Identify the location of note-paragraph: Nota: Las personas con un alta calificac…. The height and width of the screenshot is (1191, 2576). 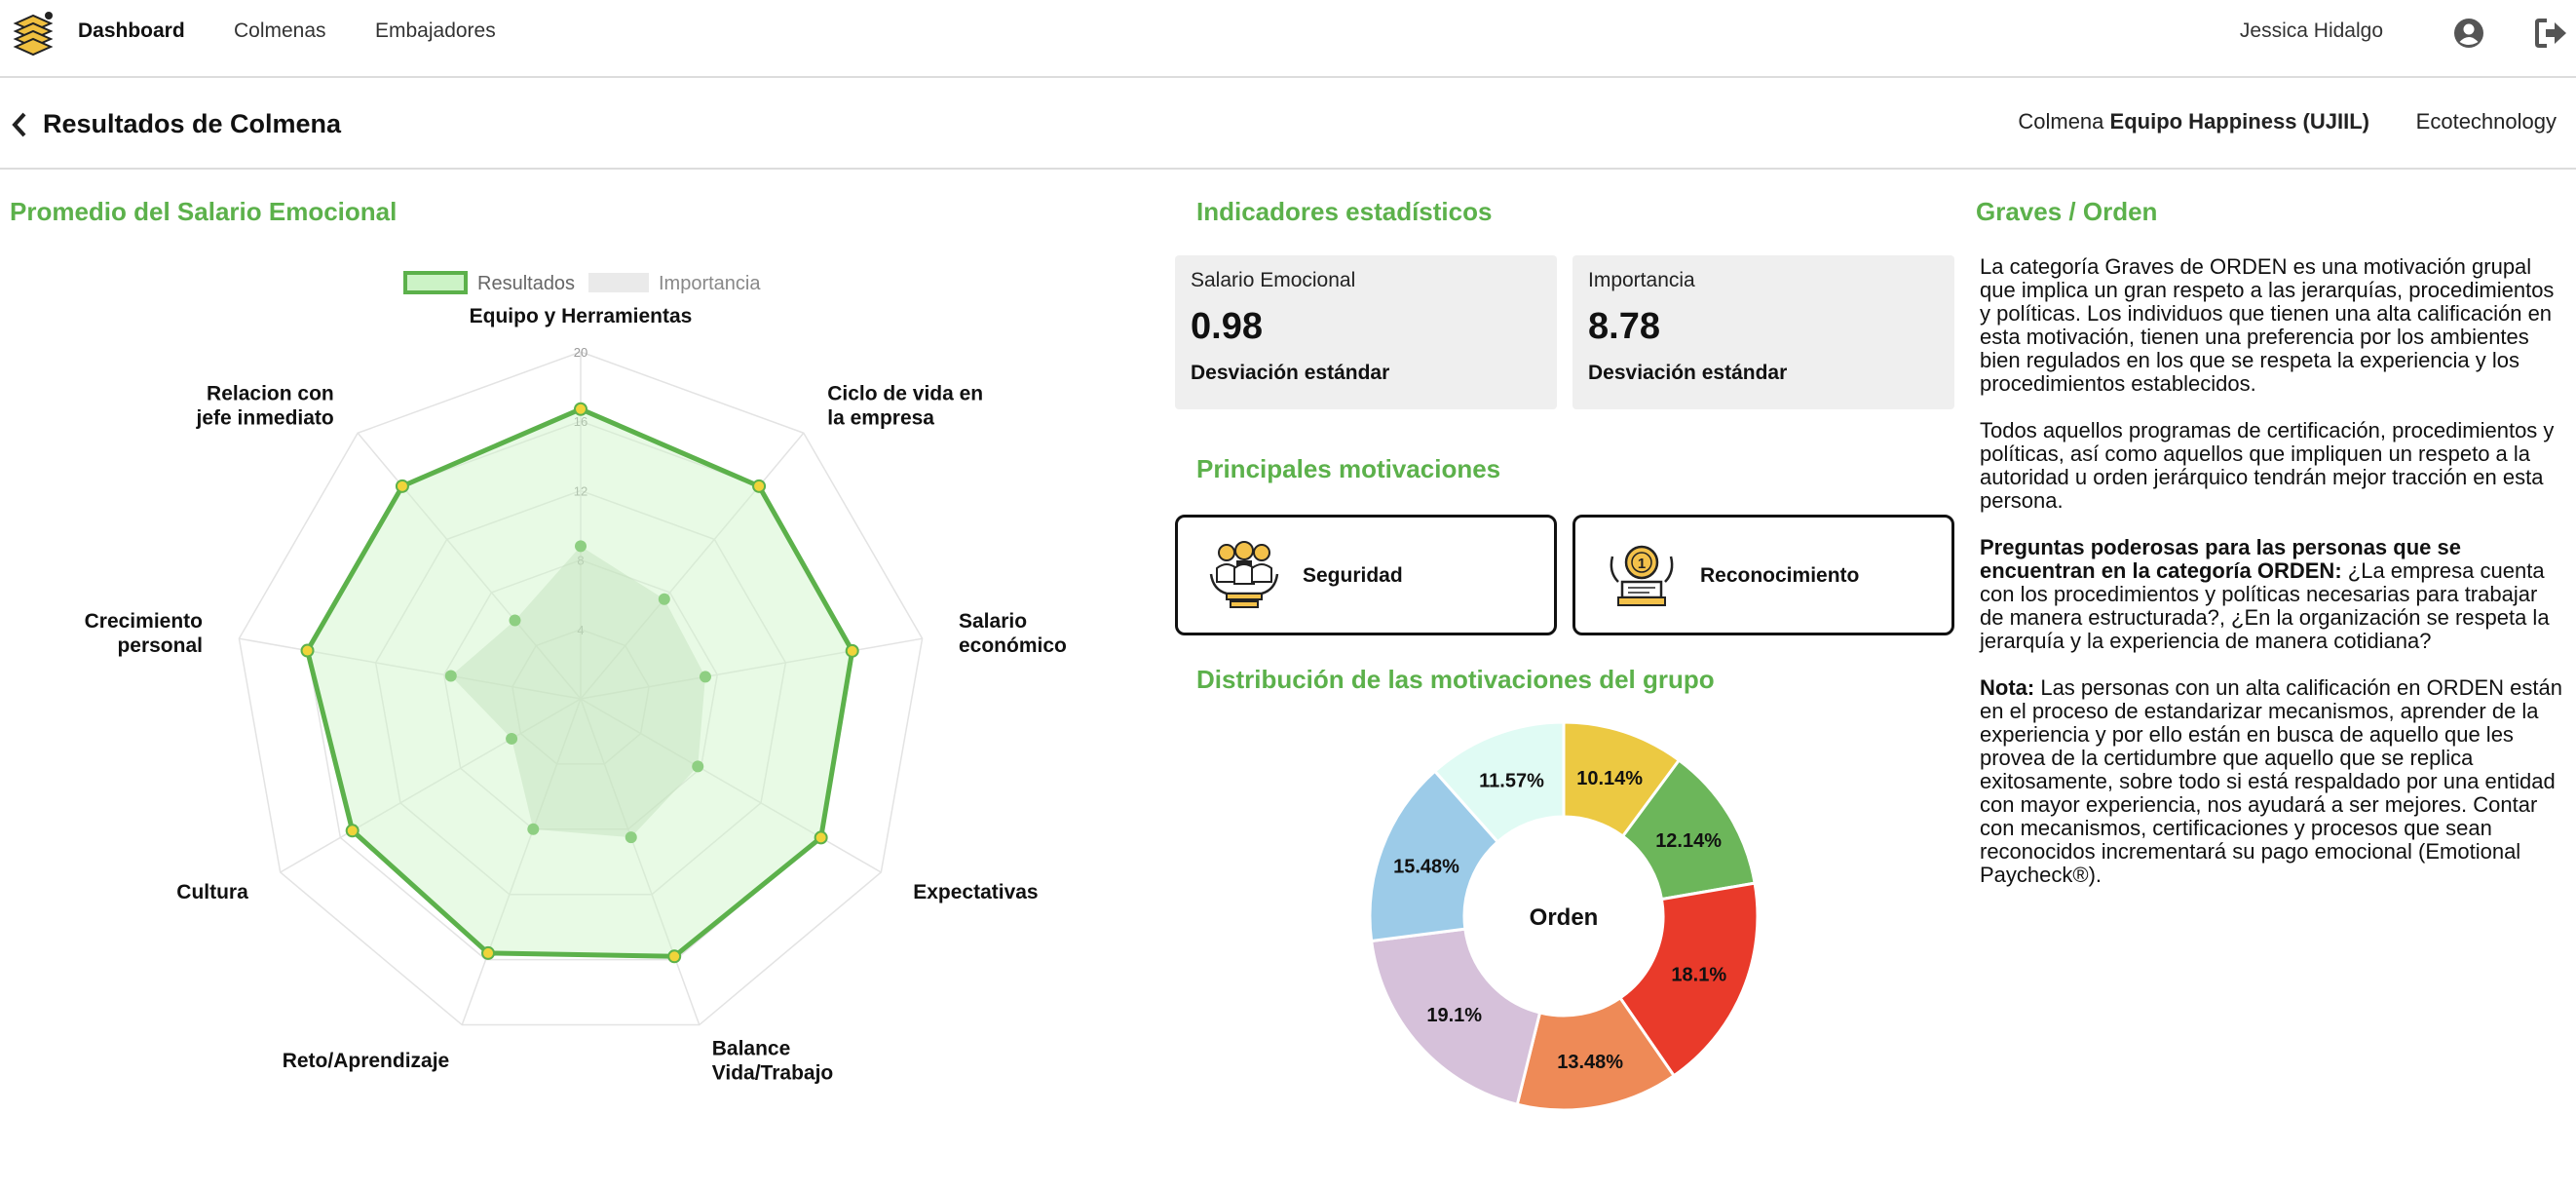
(2272, 782).